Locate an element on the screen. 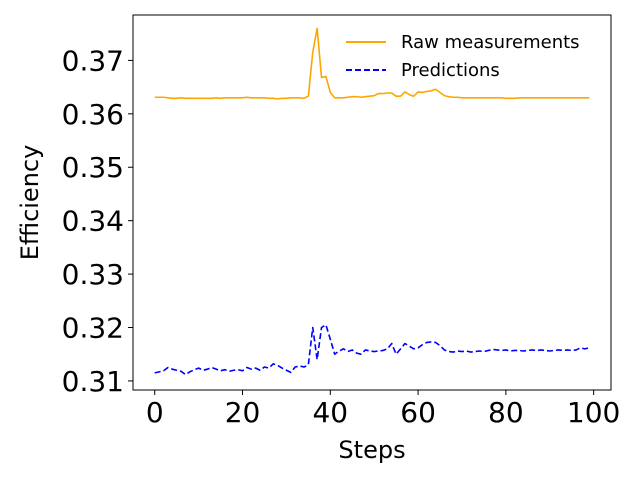 The height and width of the screenshot is (480, 640). y-axis-ticks: 0.31 0.32 0.33 0.34 0.35 0.36 0.37 is located at coordinates (97, 221).